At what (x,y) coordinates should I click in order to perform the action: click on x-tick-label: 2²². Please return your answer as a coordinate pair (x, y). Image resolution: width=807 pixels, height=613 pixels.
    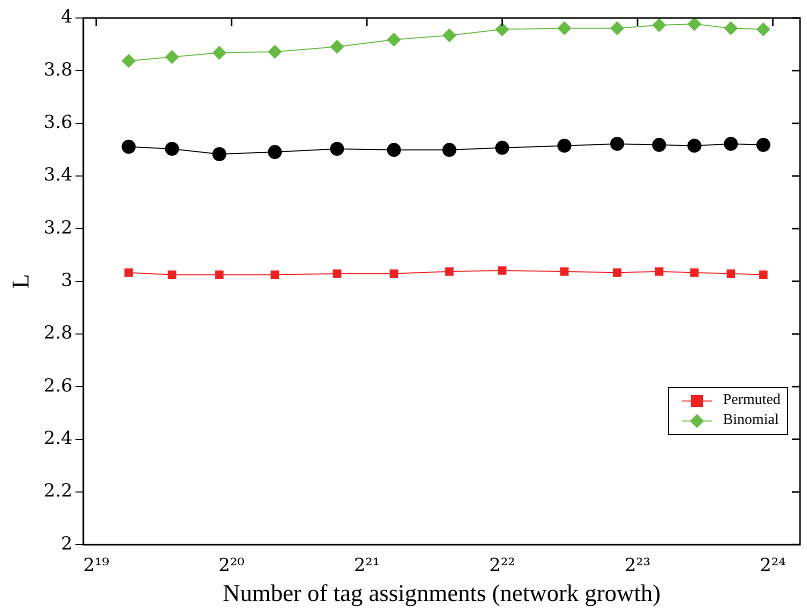
    Looking at the image, I should click on (502, 565).